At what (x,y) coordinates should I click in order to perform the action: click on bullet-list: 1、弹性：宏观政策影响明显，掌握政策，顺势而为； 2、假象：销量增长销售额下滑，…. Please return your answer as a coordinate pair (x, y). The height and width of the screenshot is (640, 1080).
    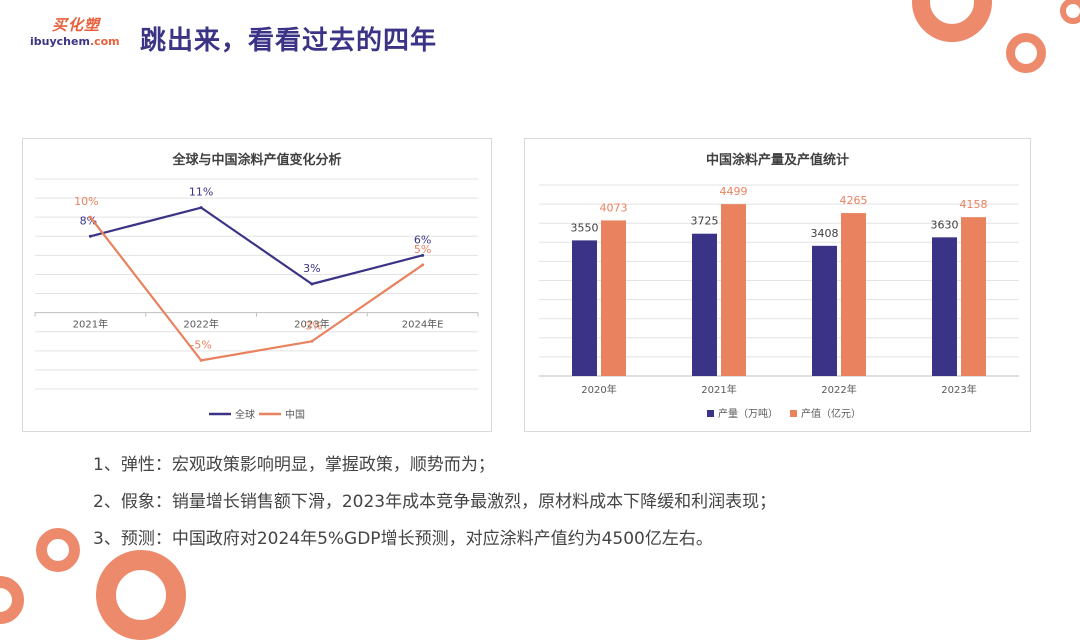
    Looking at the image, I should click on (434, 505).